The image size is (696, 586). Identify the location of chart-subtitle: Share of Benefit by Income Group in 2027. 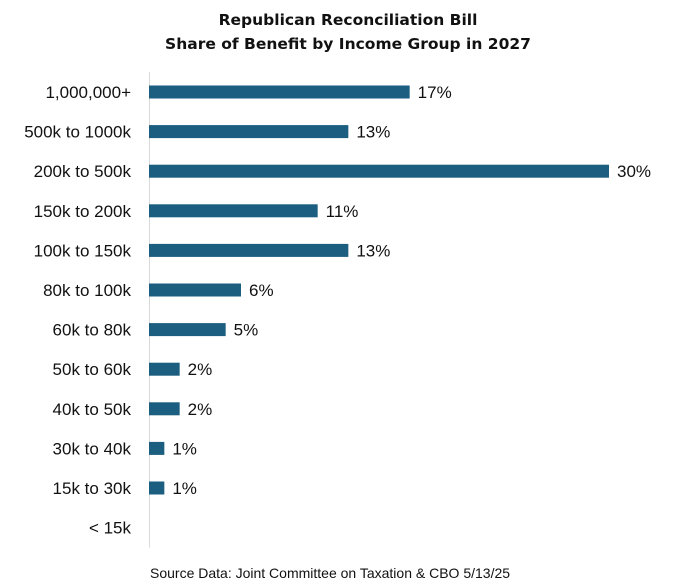
(348, 44).